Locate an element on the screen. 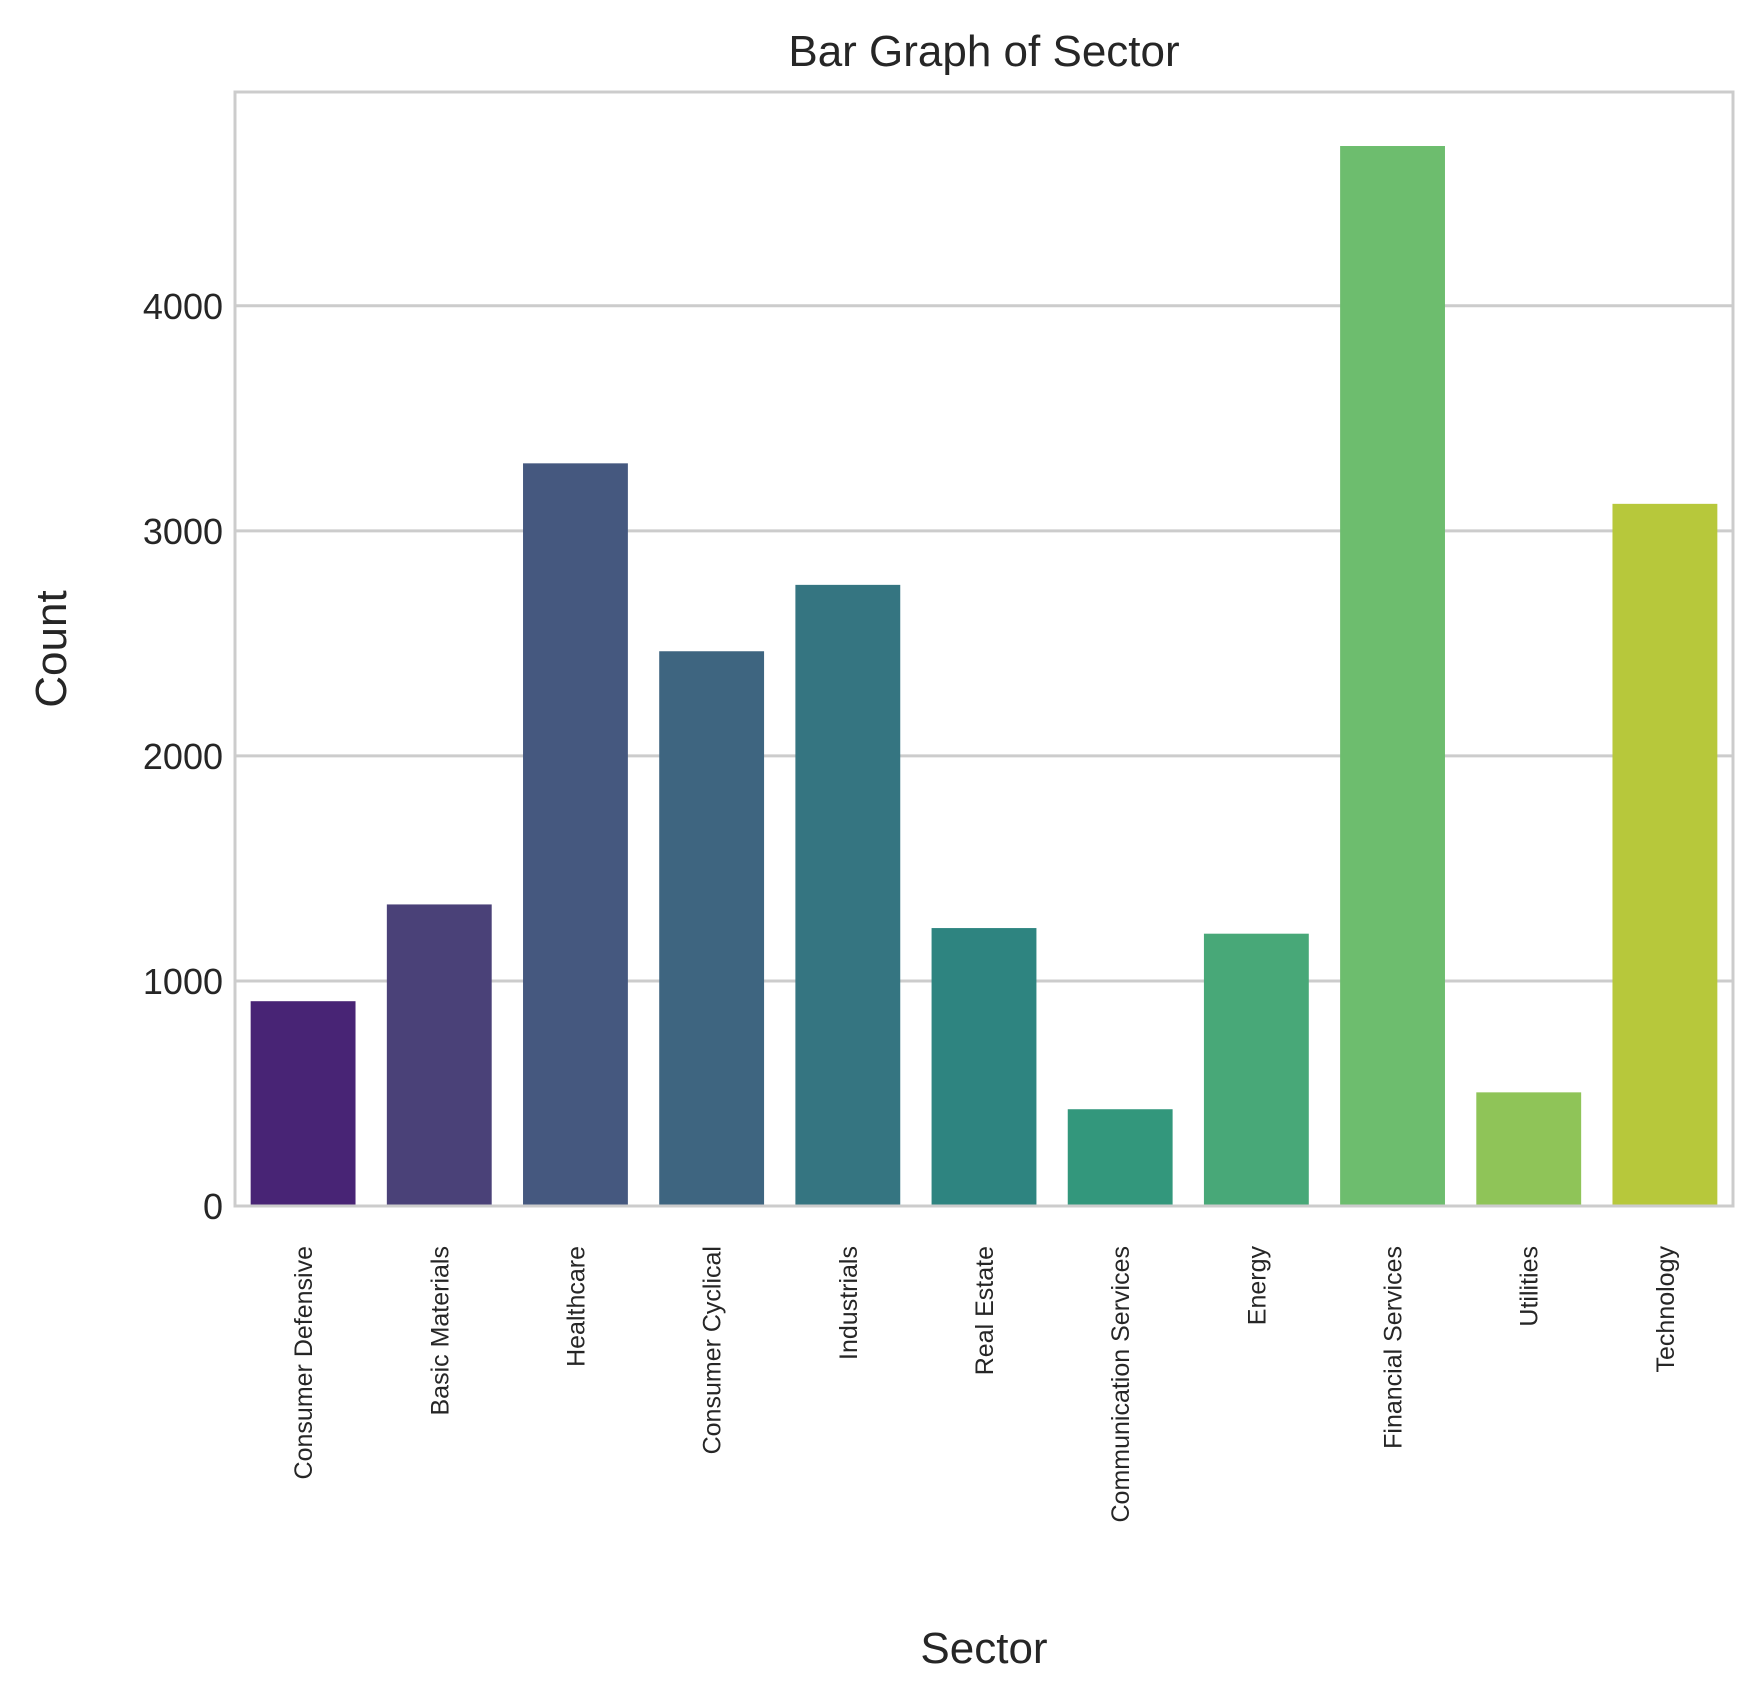 The height and width of the screenshot is (1701, 1752). y-tick-label: 2000 is located at coordinates (183, 756).